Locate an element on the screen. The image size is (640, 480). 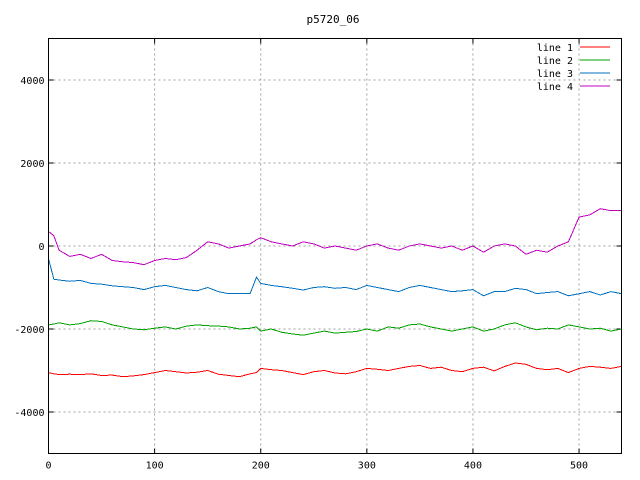
legend-label: line 4 is located at coordinates (555, 87).